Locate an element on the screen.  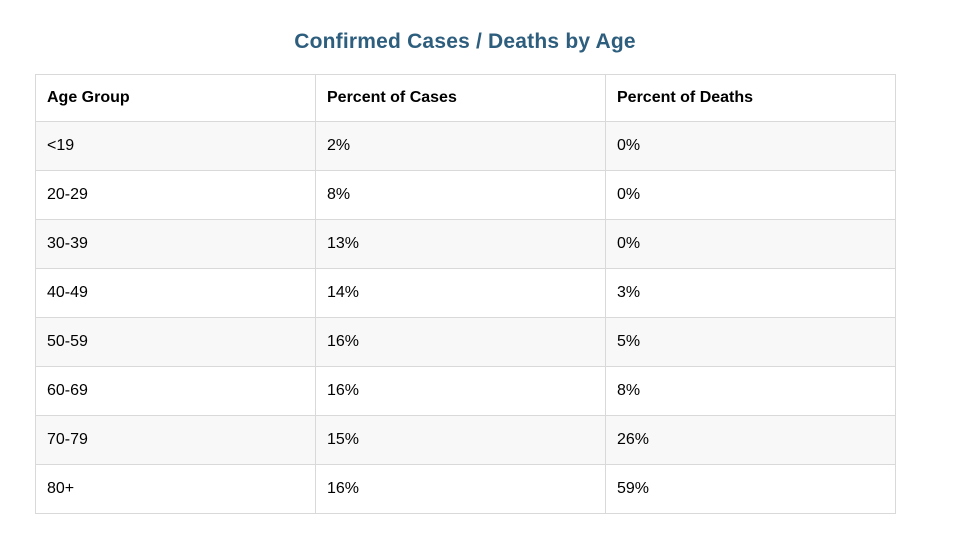
column-header-age-group: Age Group is located at coordinates (175, 98).